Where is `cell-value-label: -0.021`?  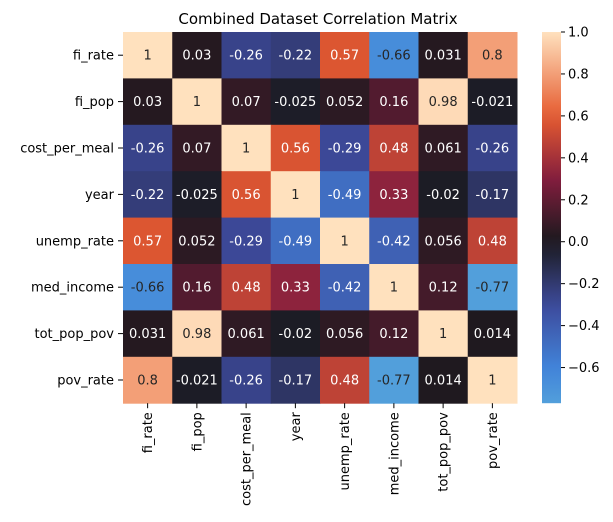 cell-value-label: -0.021 is located at coordinates (492, 102).